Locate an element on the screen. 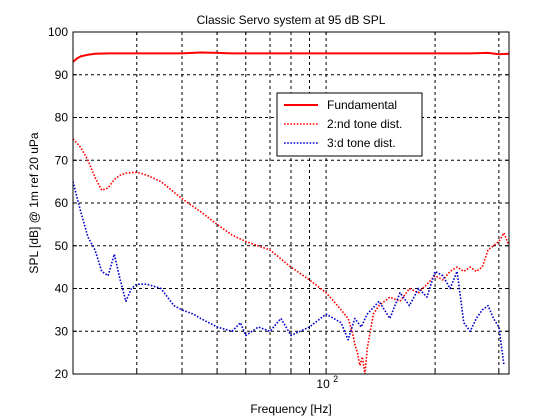 This screenshot has width=560, height=420. x-tick-label-exponent: 2 is located at coordinates (335, 379).